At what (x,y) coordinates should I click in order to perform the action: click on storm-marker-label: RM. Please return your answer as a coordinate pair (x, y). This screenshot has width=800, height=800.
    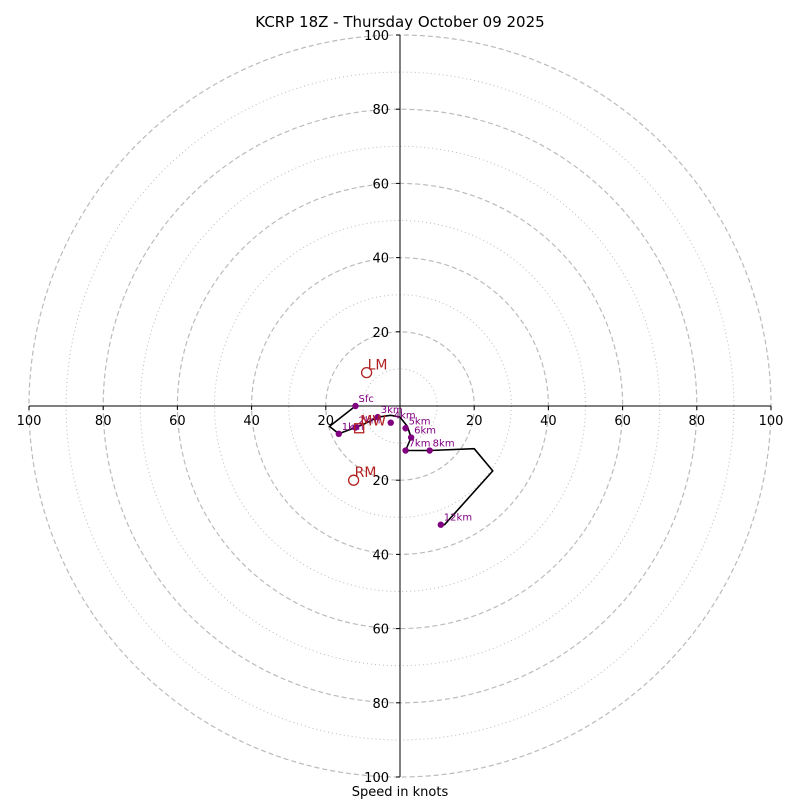
    Looking at the image, I should click on (366, 473).